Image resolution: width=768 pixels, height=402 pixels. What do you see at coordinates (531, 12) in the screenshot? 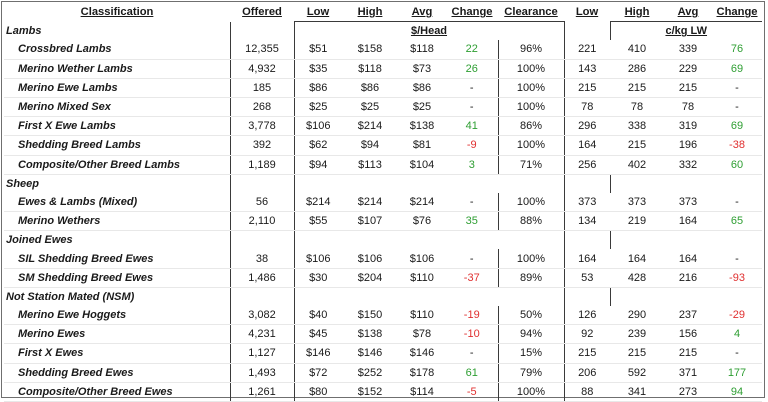
I see `col-header-clearance: Clearance` at bounding box center [531, 12].